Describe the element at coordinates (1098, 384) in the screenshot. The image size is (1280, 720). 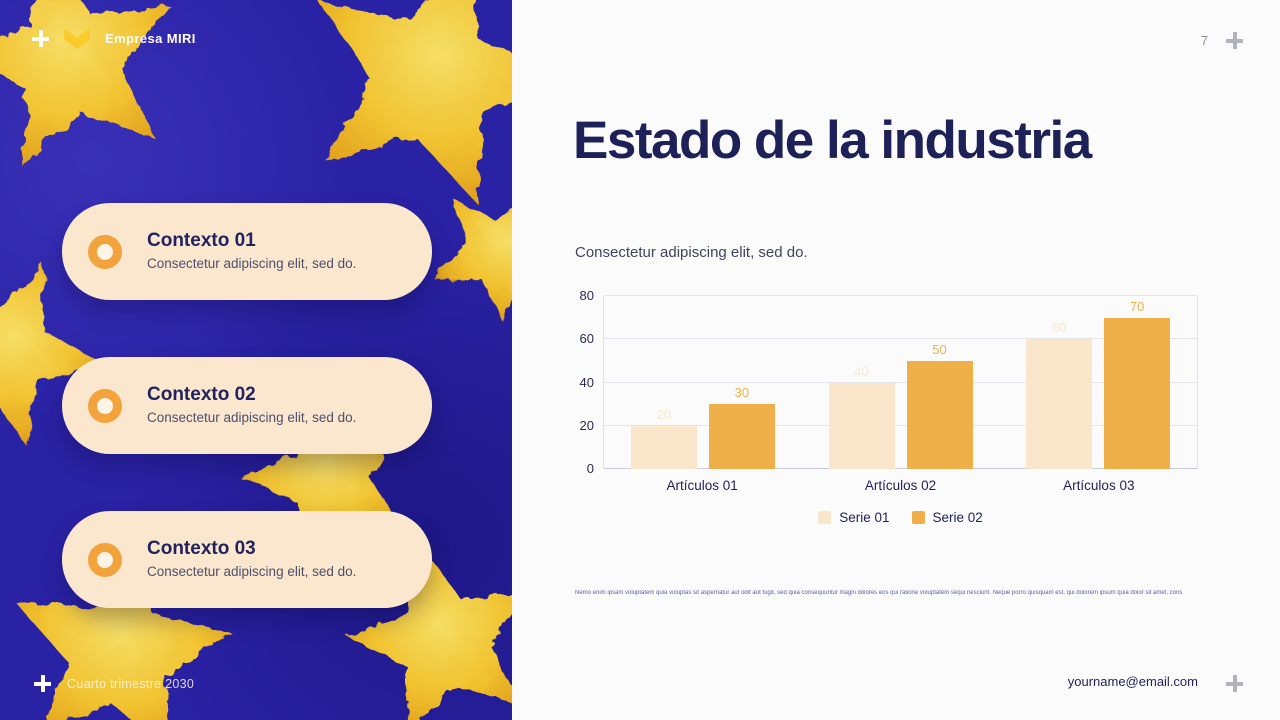
I see `bar-group: 60 70` at that location.